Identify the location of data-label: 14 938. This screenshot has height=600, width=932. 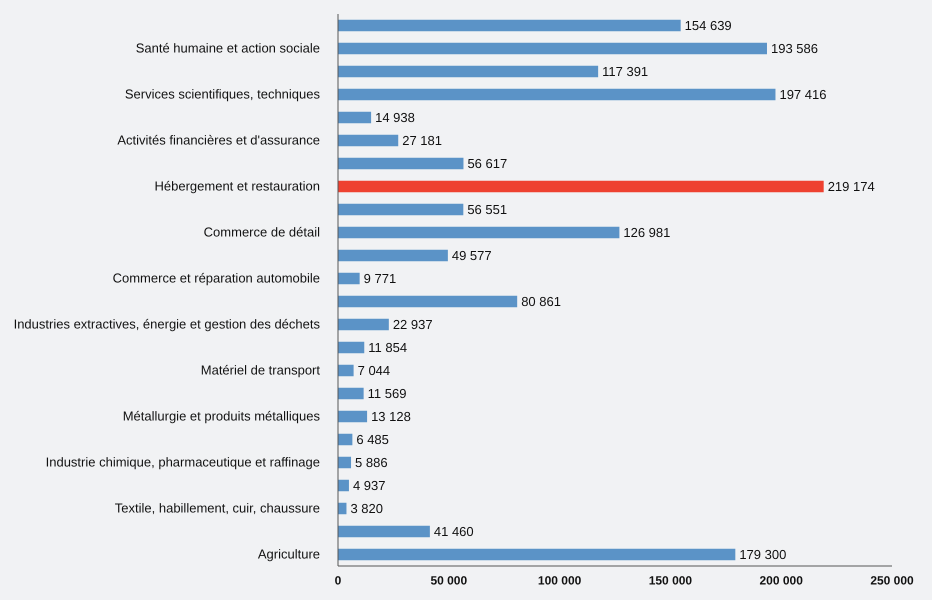
(395, 118).